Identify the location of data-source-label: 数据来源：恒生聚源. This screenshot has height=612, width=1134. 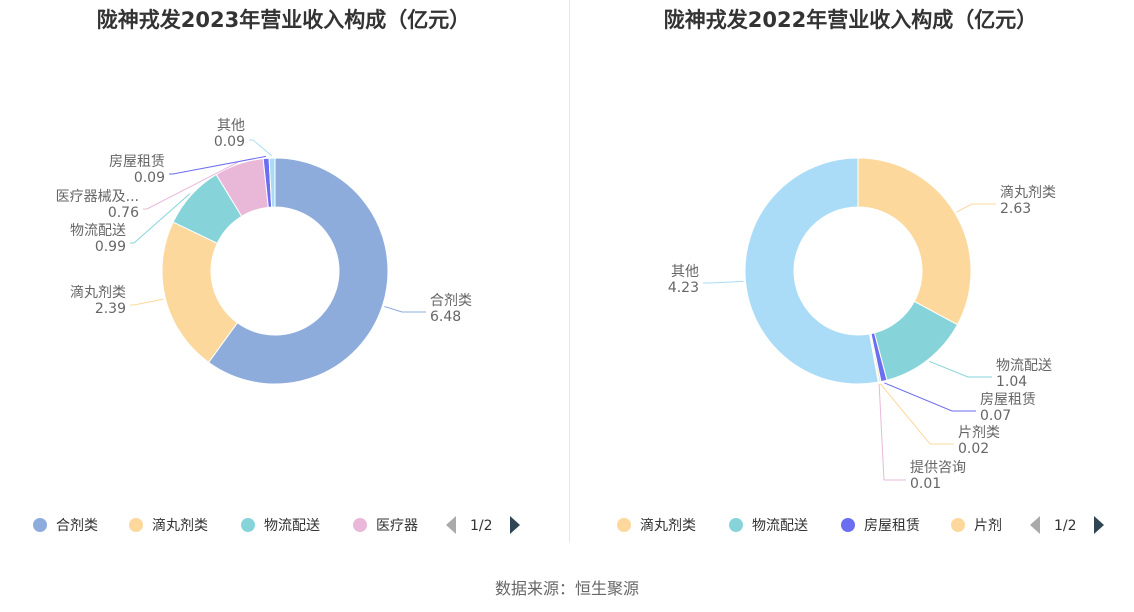
(566, 588).